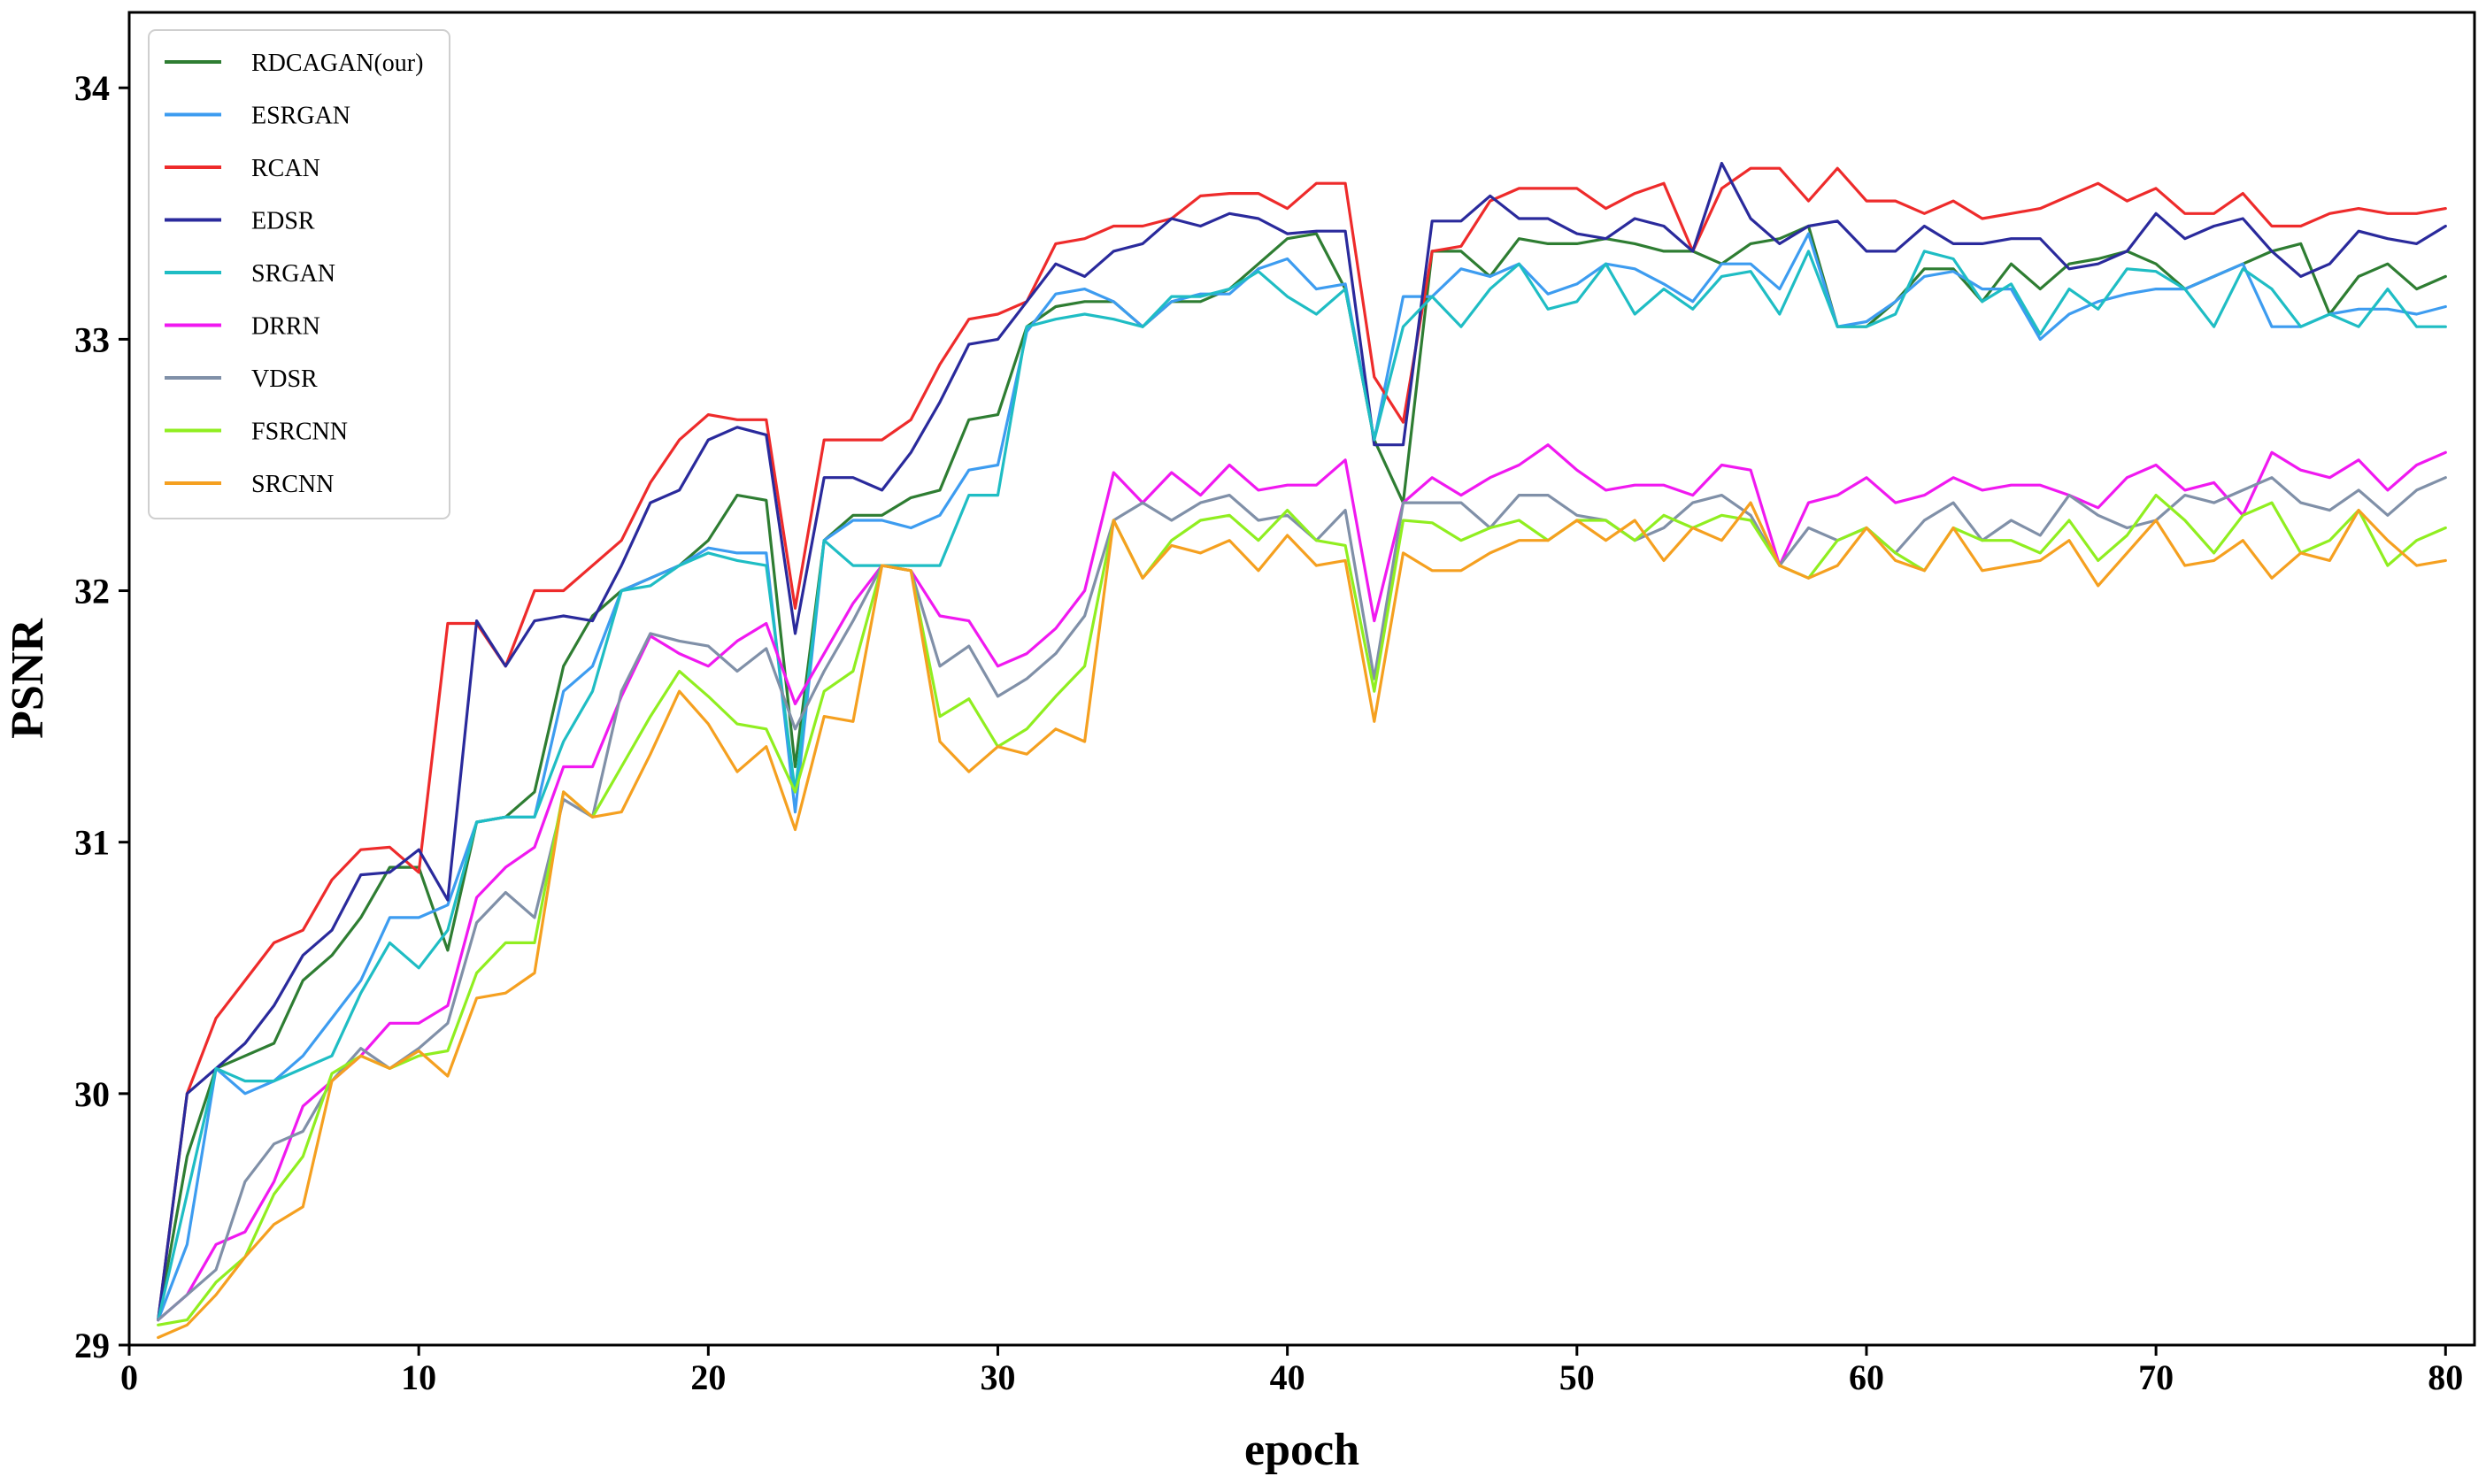 The image size is (2486, 1484). Describe the element at coordinates (300, 117) in the screenshot. I see `legend-label-1: ESRGAN` at that location.